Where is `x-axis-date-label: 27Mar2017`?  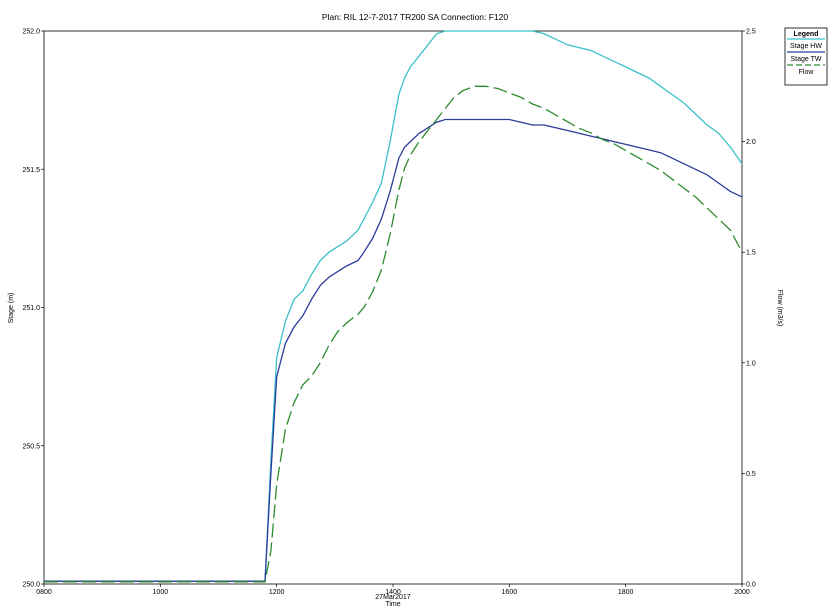 x-axis-date-label: 27Mar2017 is located at coordinates (393, 597).